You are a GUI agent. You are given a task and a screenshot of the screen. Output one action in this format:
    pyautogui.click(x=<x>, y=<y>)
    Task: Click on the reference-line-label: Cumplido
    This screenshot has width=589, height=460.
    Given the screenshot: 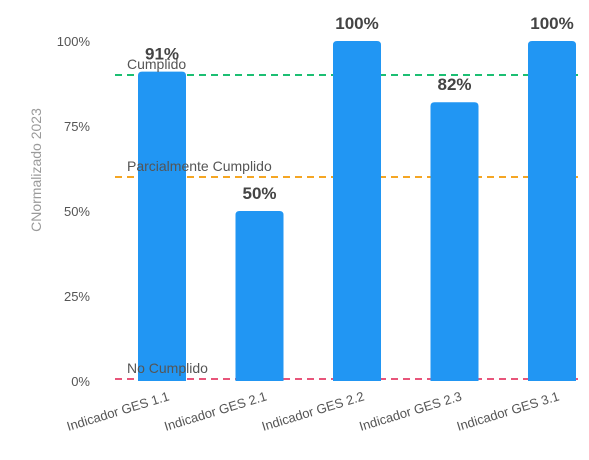 What is the action you would take?
    pyautogui.click(x=156, y=64)
    